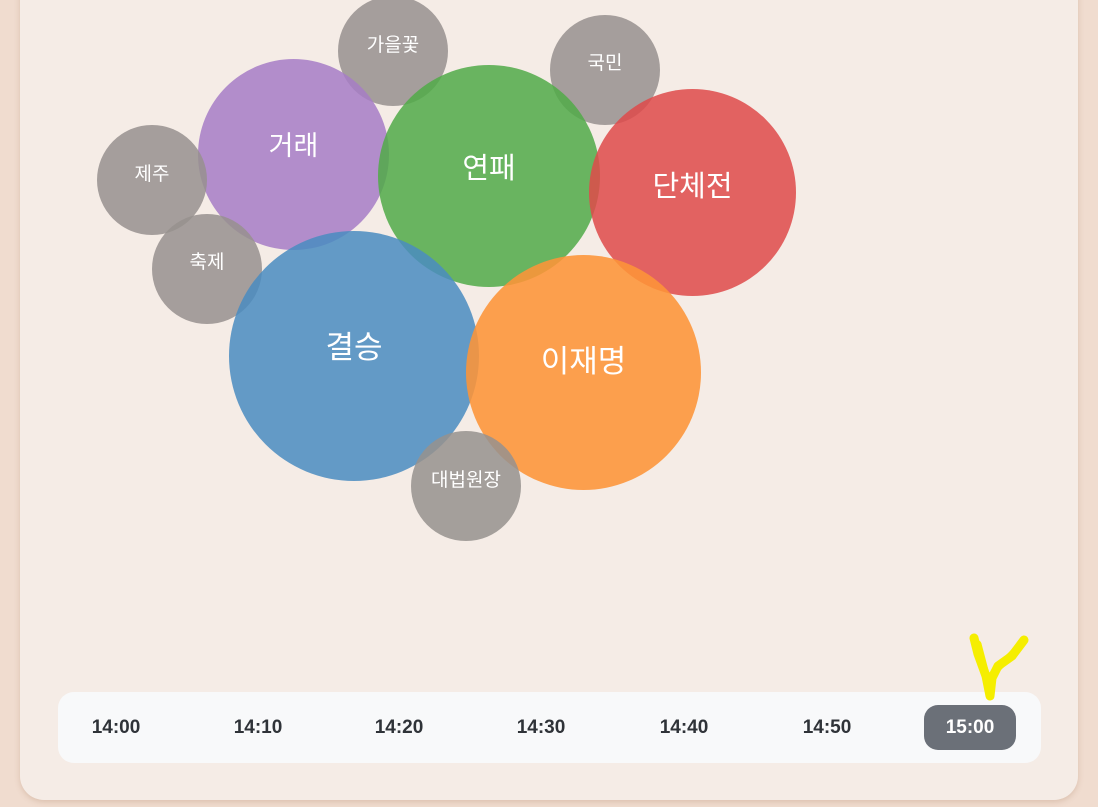 The height and width of the screenshot is (807, 1098). I want to click on time-tick-1430: 14:30, so click(541, 727).